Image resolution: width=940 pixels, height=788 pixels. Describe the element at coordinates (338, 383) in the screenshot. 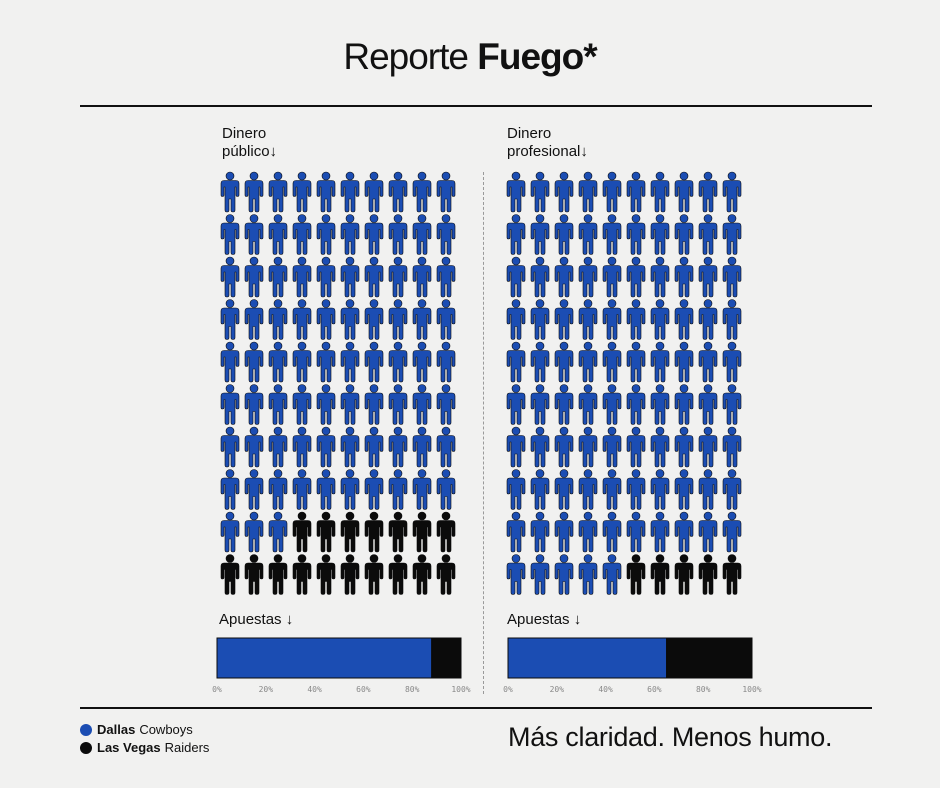

I see `public-money-pictogram` at that location.